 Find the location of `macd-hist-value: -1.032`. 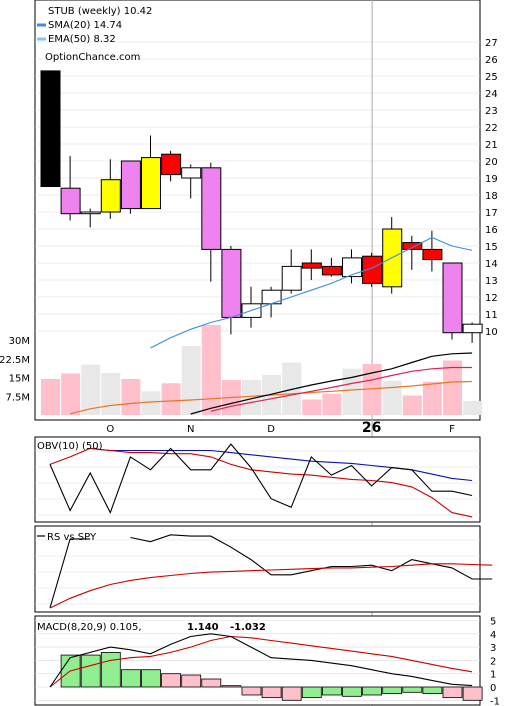

macd-hist-value: -1.032 is located at coordinates (248, 627).